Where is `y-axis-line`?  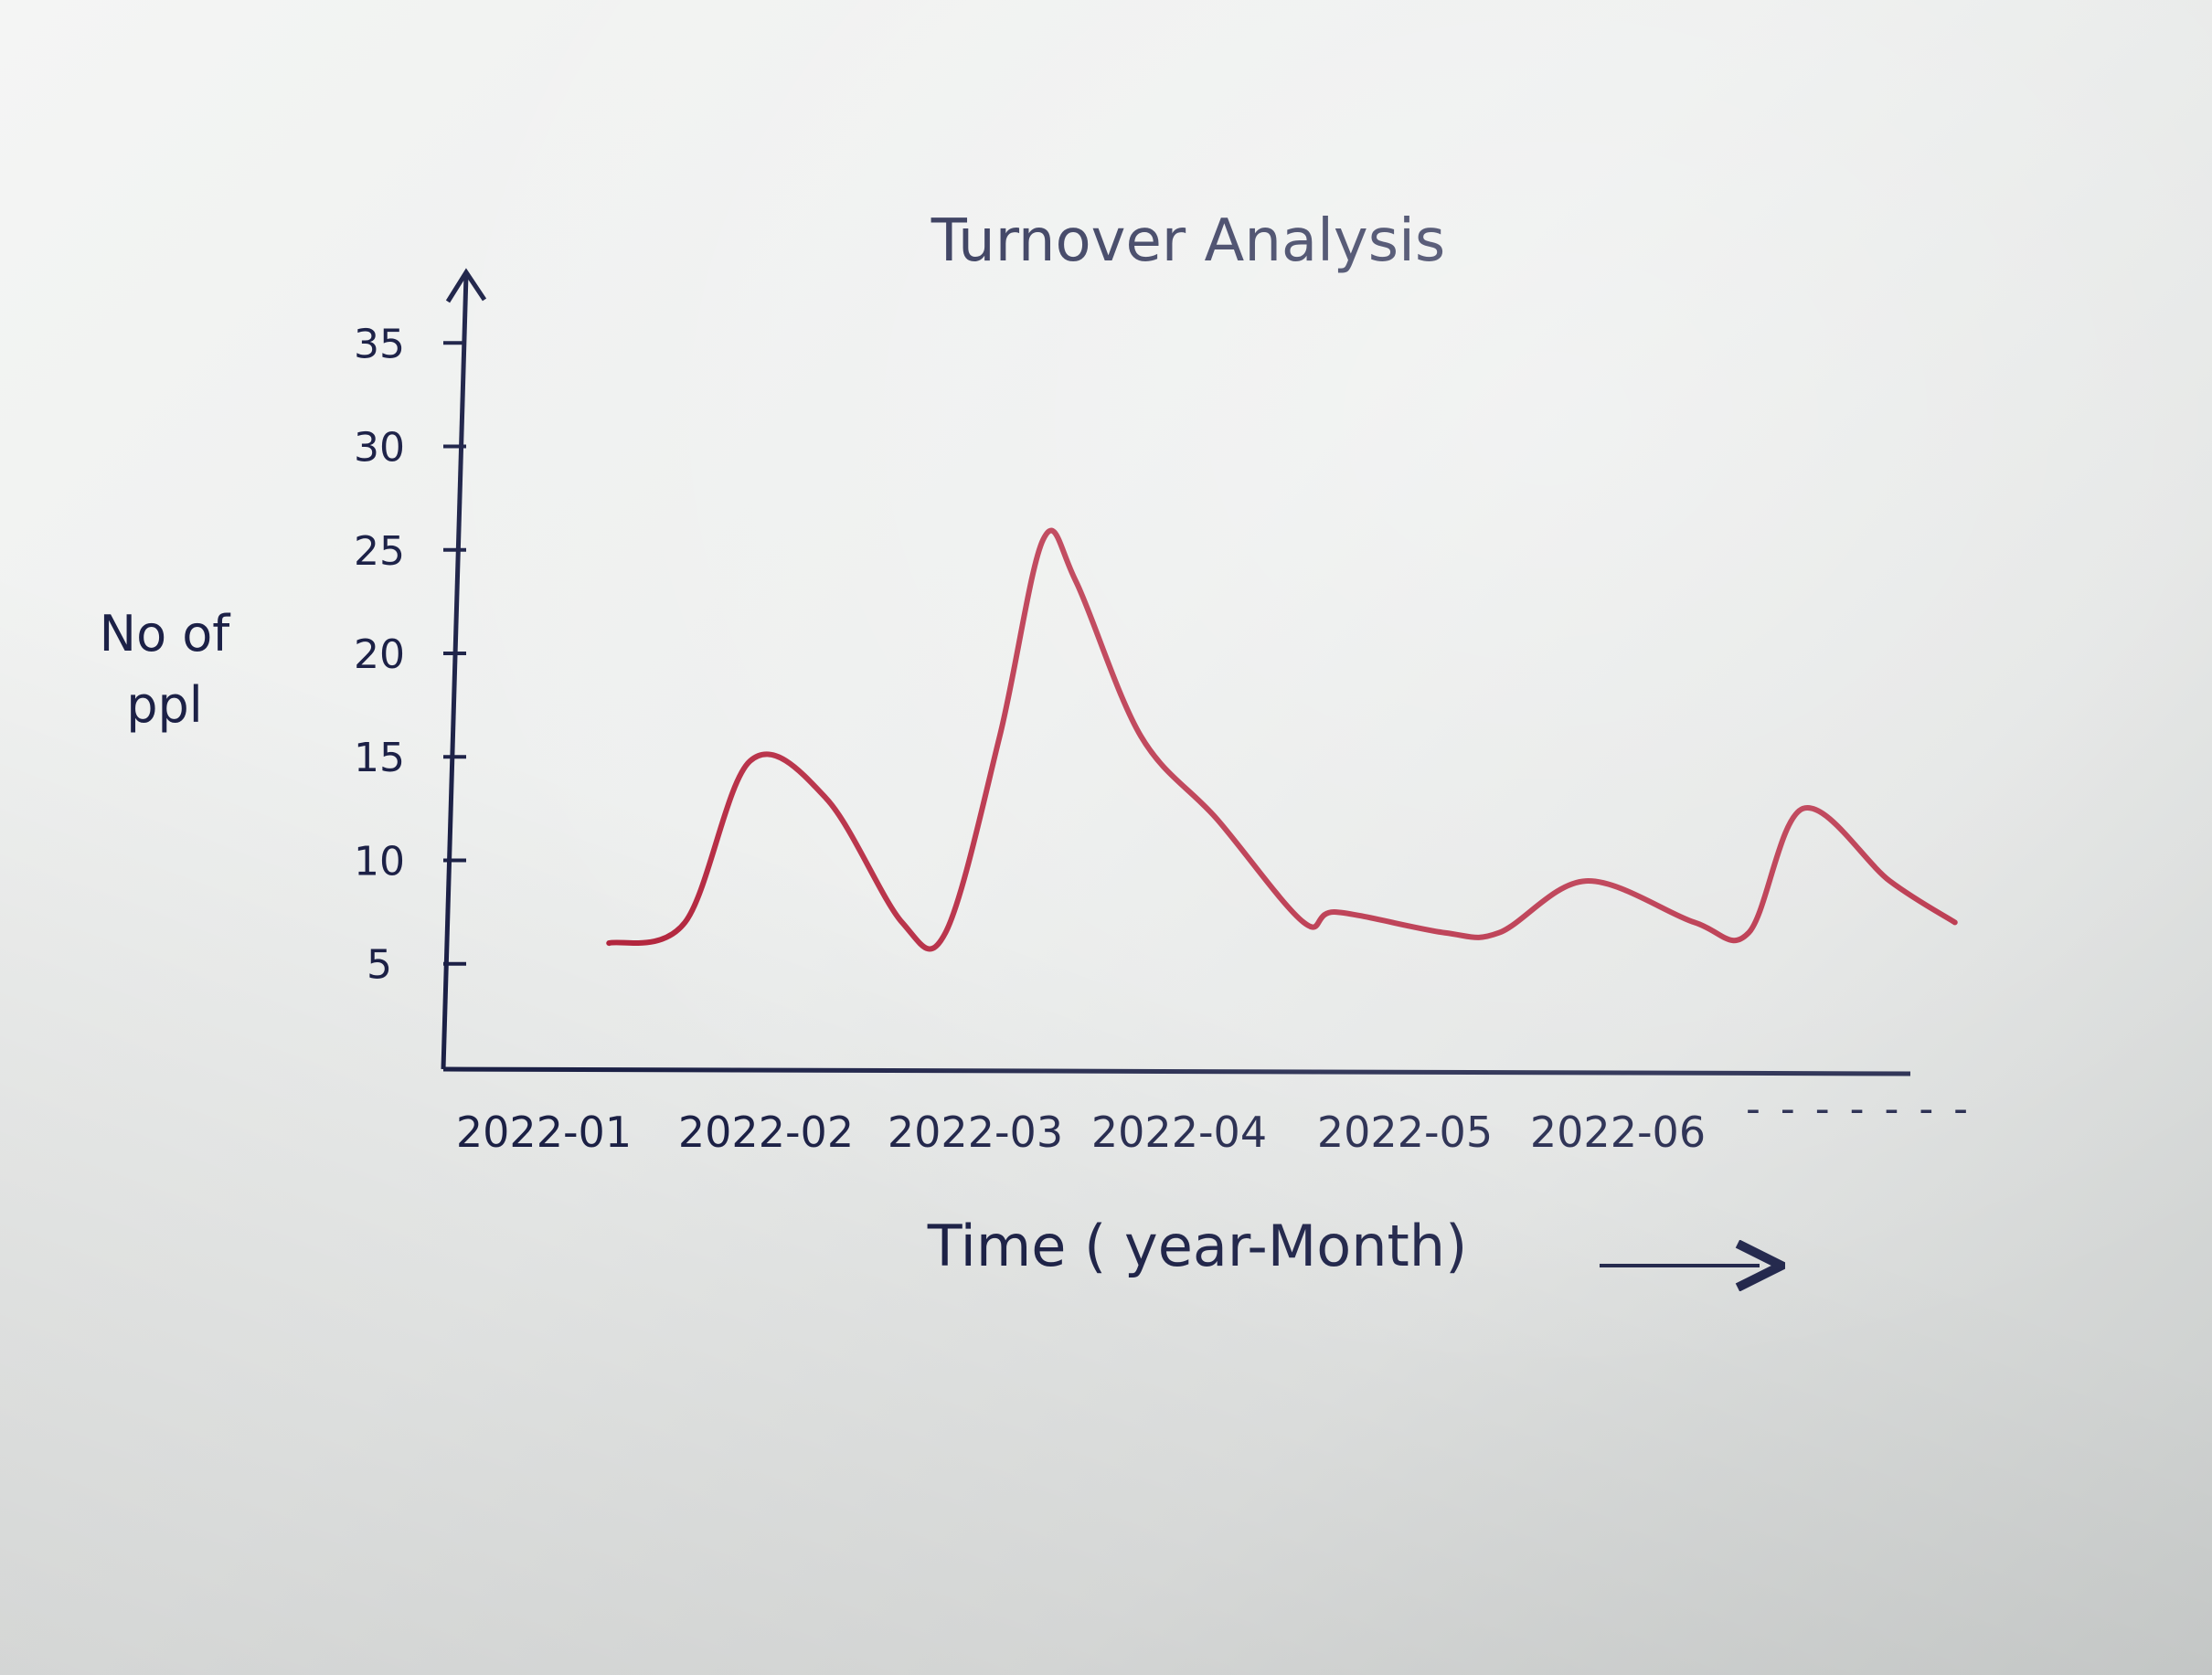 y-axis-line is located at coordinates (455, 671).